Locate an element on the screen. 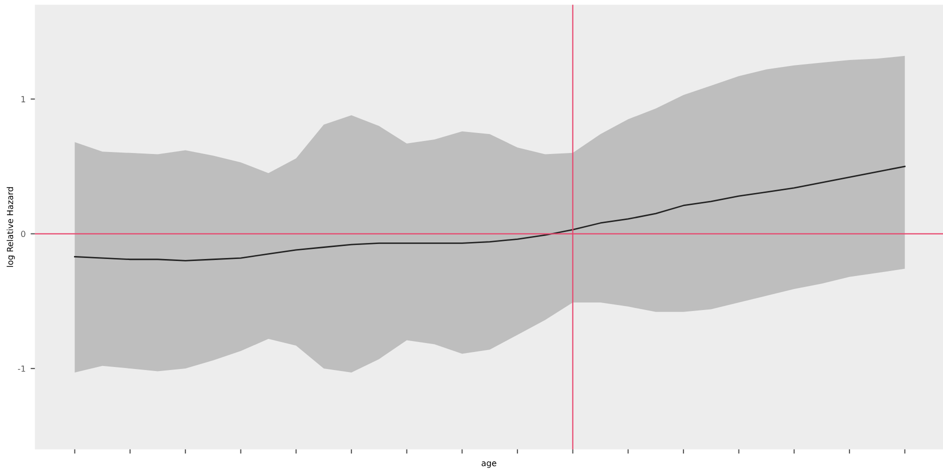 This screenshot has height=473, width=943. y-tick-label: 0 is located at coordinates (23, 234).